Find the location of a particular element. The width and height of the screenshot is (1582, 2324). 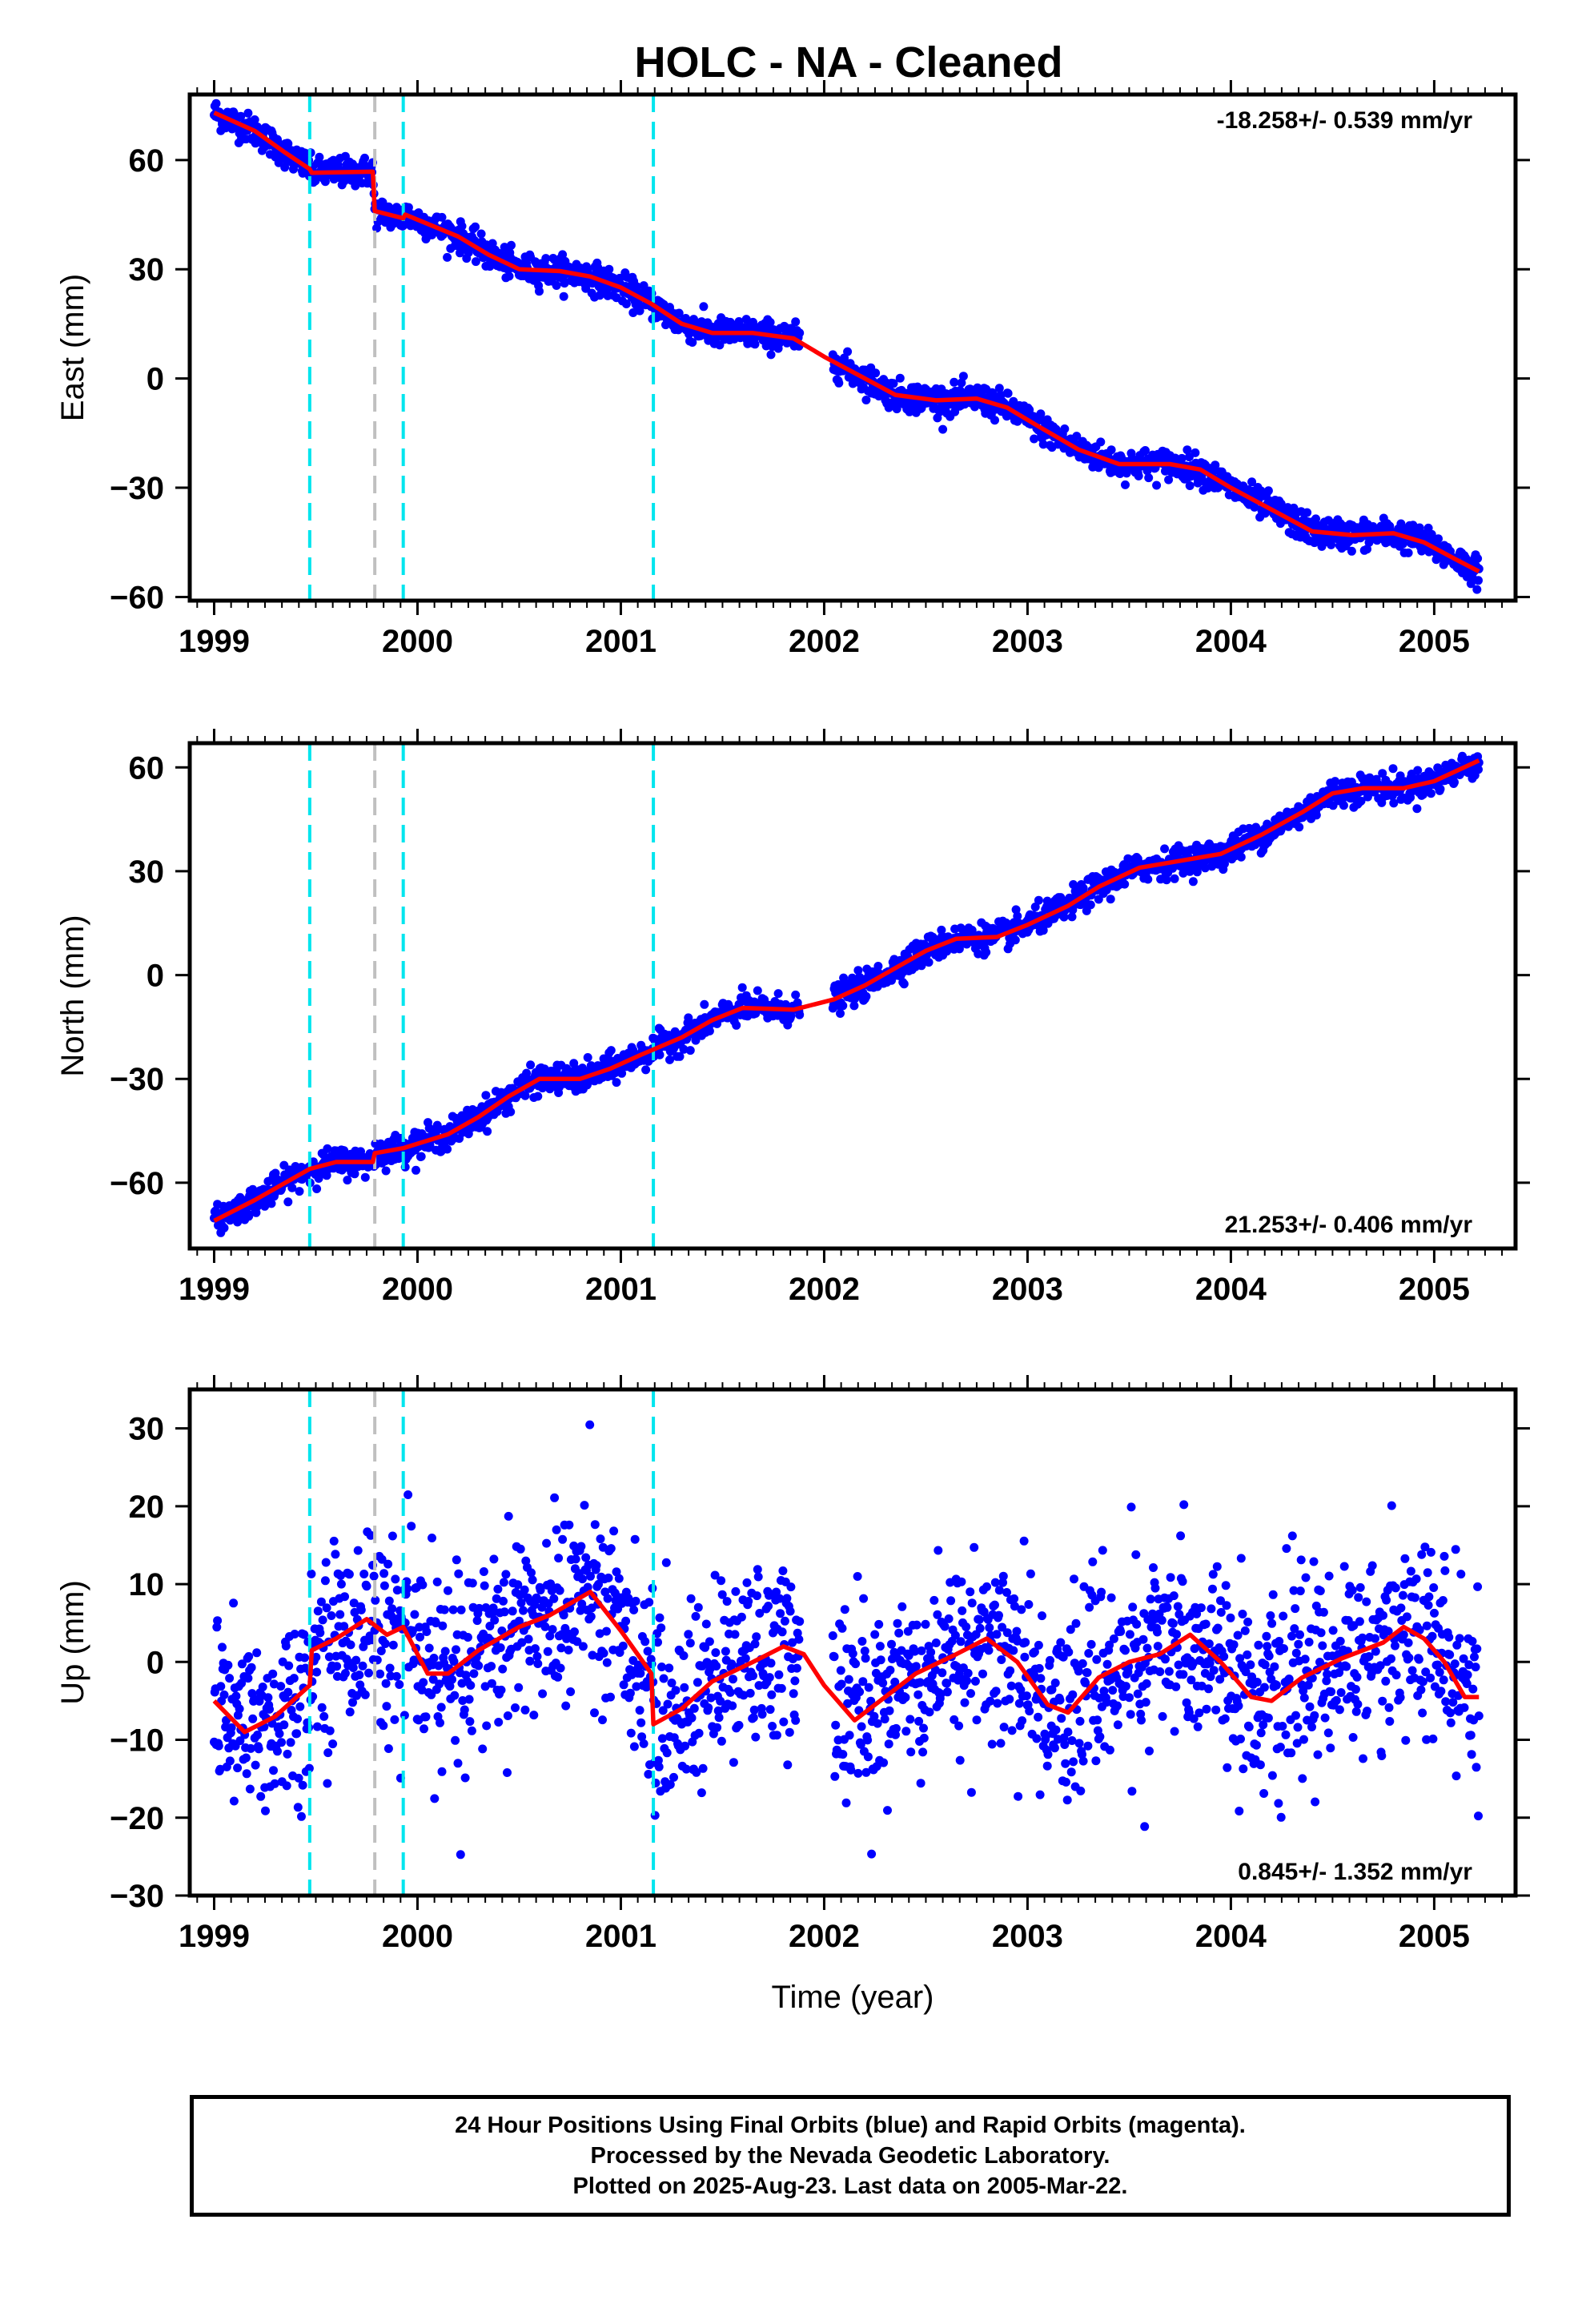

y-tick-label: −30 is located at coordinates (137, 1079).